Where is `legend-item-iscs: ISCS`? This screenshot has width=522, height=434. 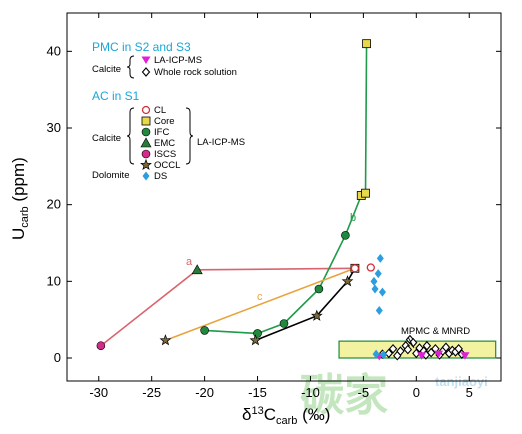 legend-item-iscs: ISCS is located at coordinates (165, 154).